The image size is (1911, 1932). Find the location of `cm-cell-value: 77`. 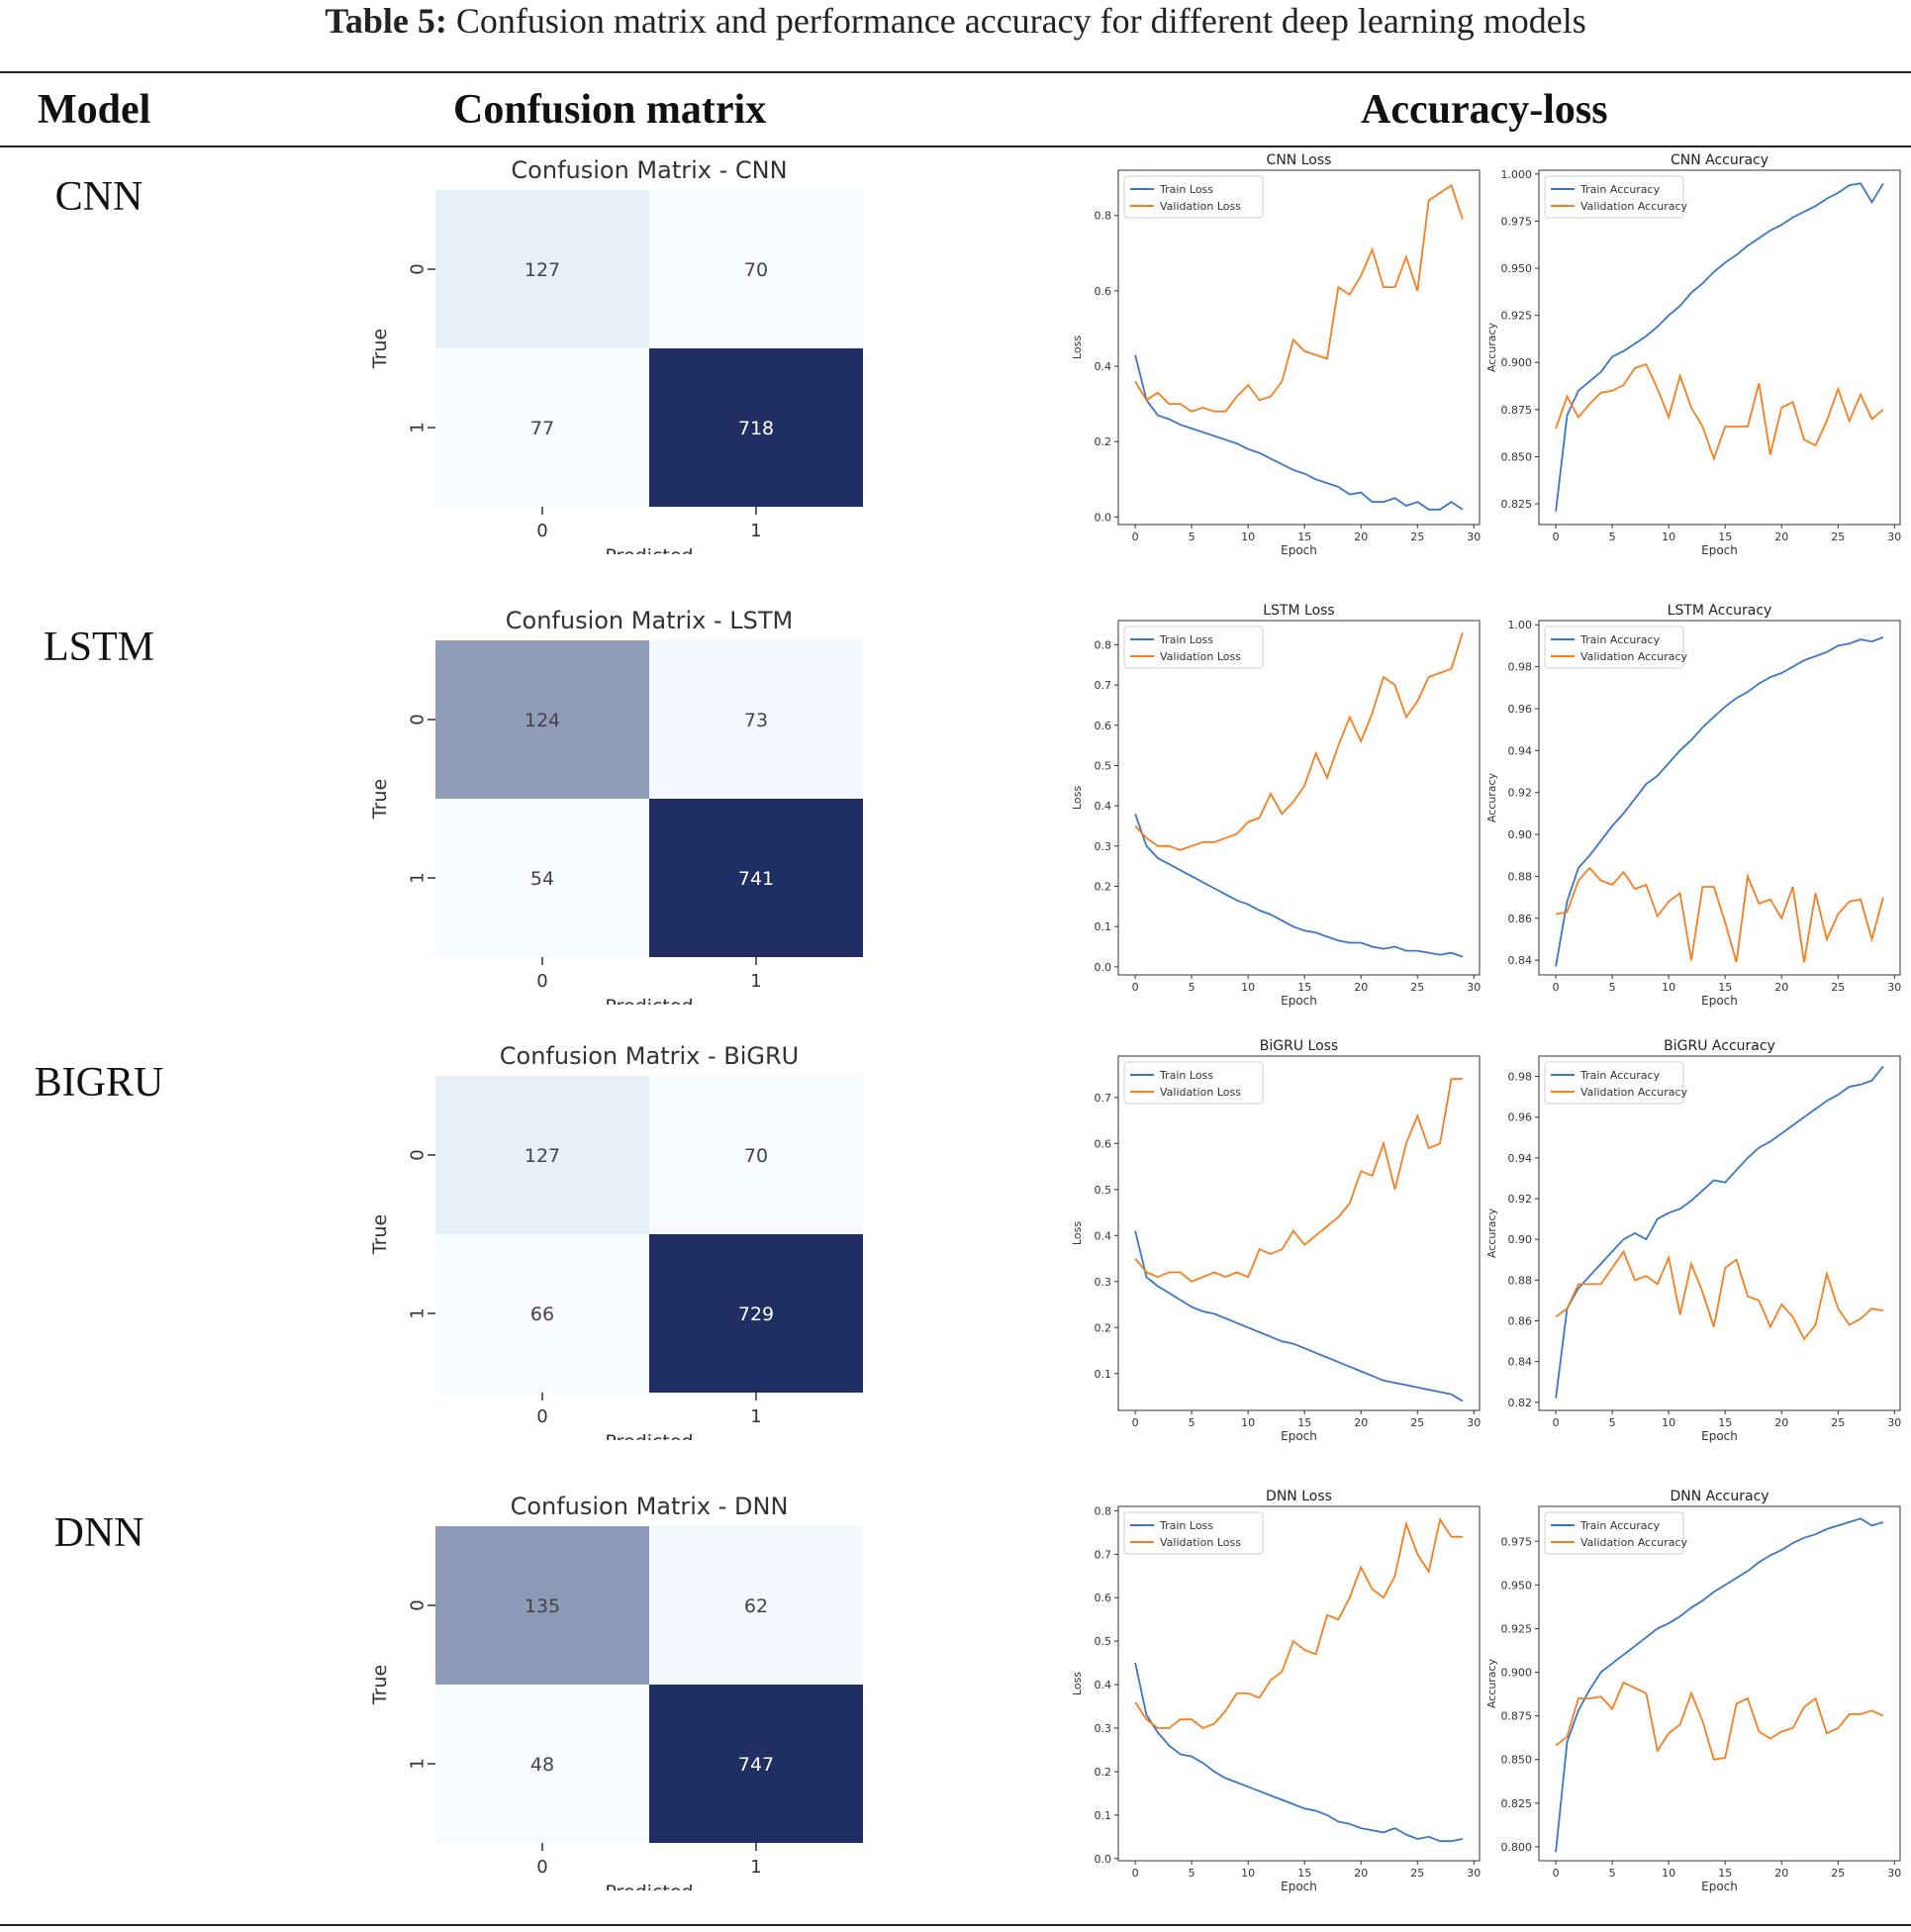

cm-cell-value: 77 is located at coordinates (542, 428).